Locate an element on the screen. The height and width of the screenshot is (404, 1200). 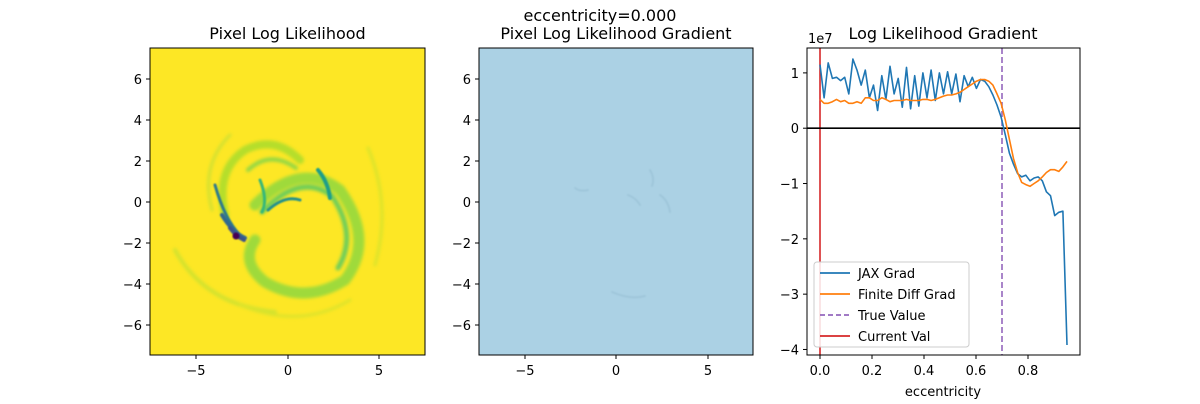
line-chart-y-scale-label: 1e7 is located at coordinates (820, 39).